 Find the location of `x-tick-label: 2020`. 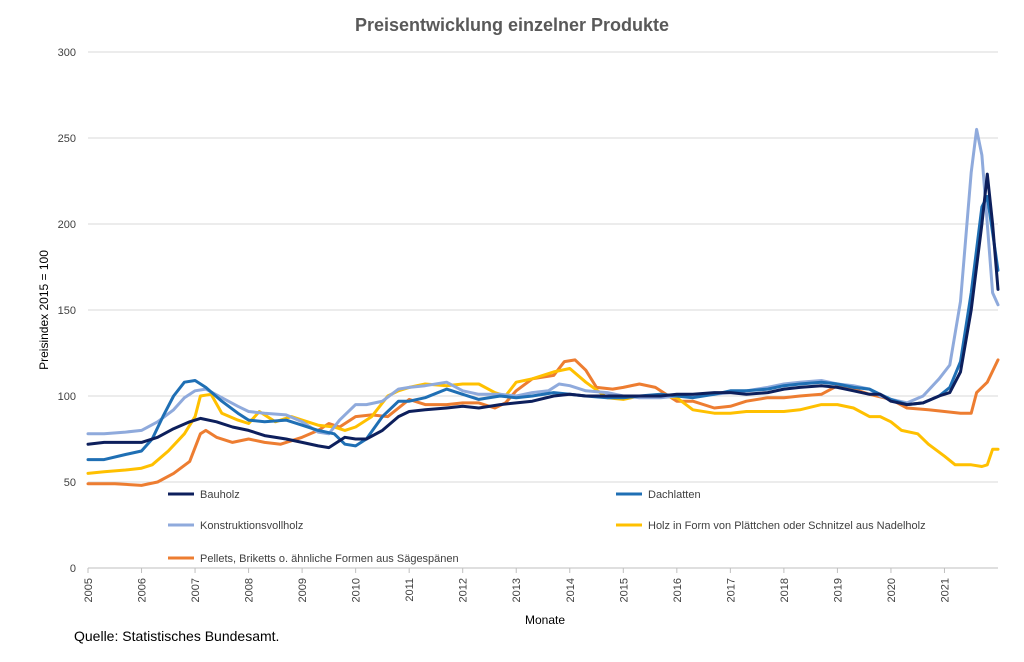

x-tick-label: 2020 is located at coordinates (892, 590).